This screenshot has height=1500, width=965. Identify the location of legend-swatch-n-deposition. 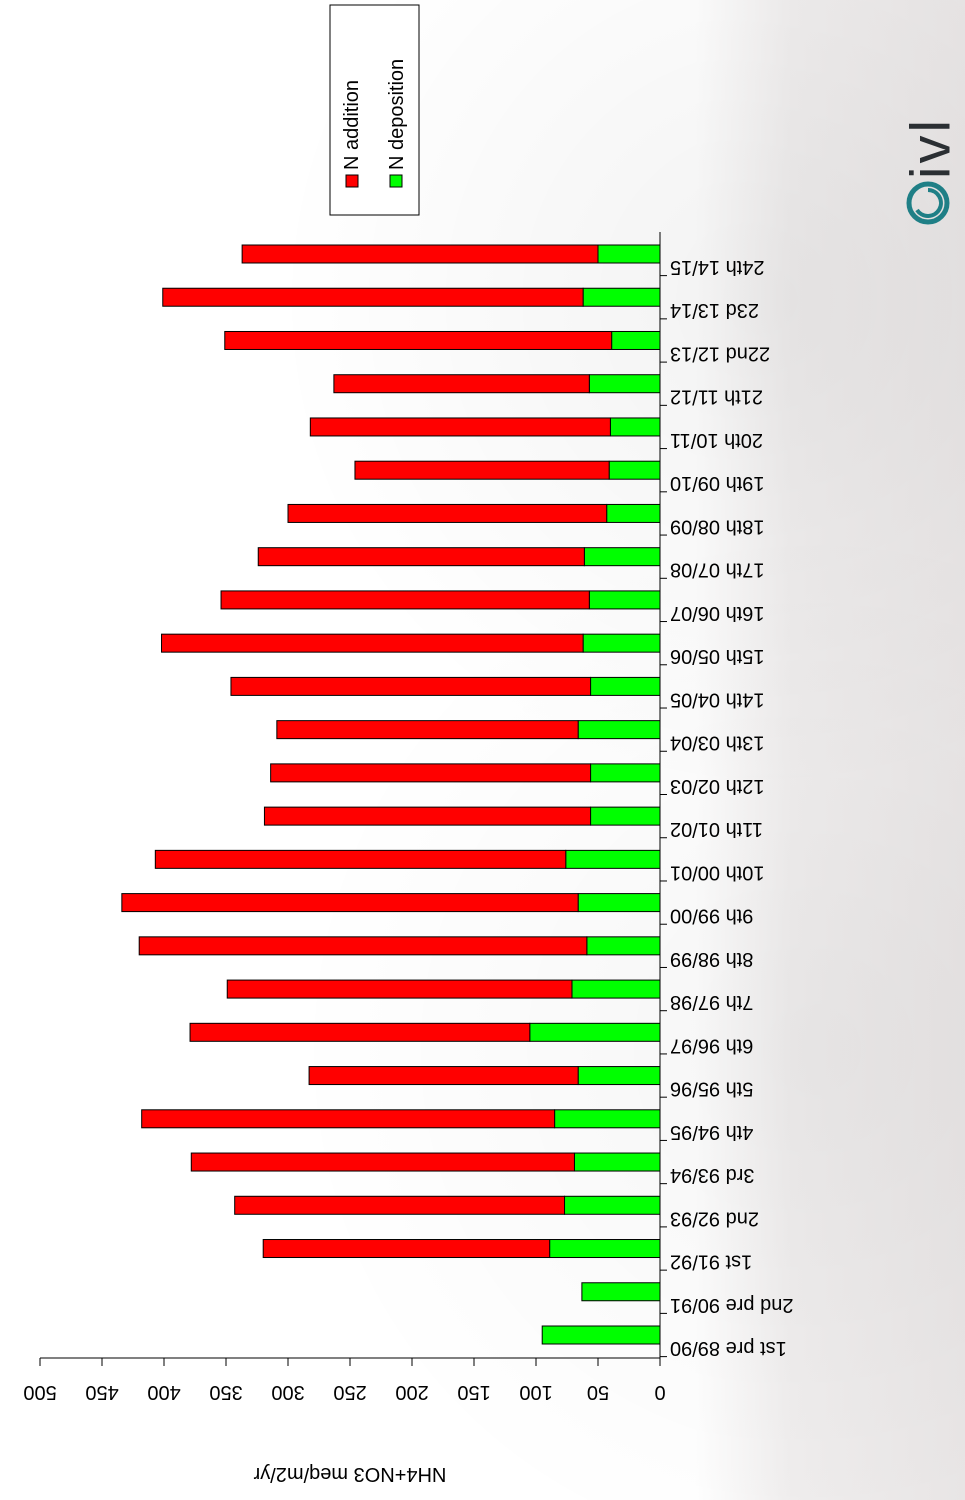
(396, 181).